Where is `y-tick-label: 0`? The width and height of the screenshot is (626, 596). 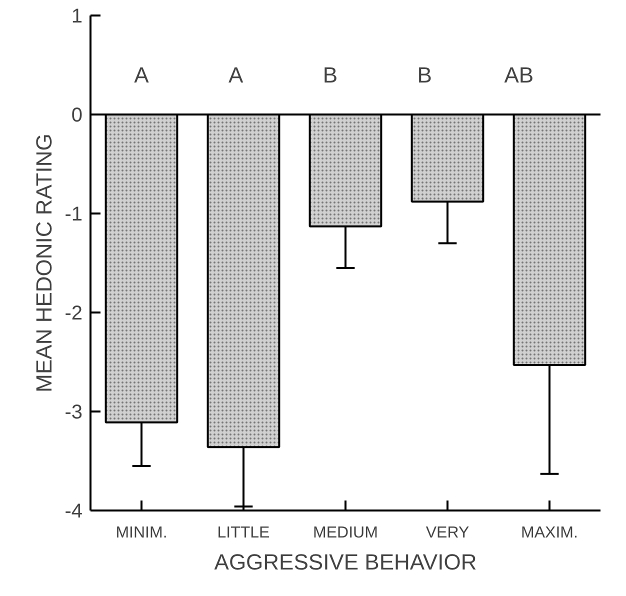
y-tick-label: 0 is located at coordinates (76, 115).